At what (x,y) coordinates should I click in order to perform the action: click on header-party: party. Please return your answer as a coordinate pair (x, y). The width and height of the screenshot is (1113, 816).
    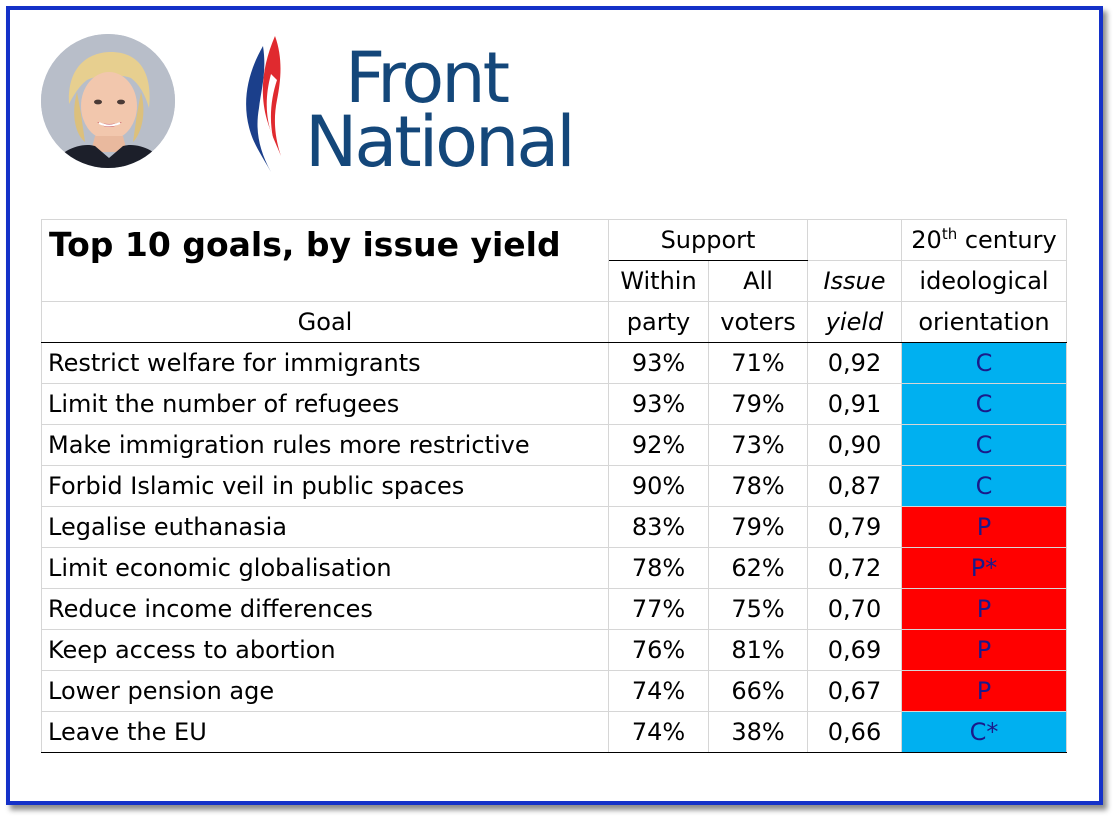
    Looking at the image, I should click on (658, 322).